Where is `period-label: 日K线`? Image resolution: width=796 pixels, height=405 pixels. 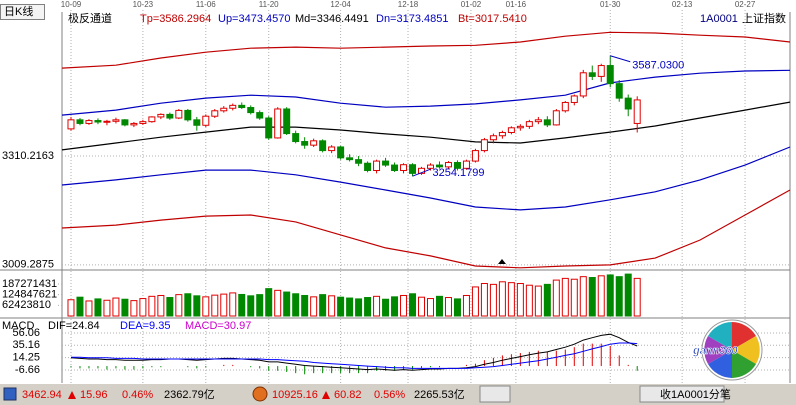 period-label: 日K线 is located at coordinates (18, 11).